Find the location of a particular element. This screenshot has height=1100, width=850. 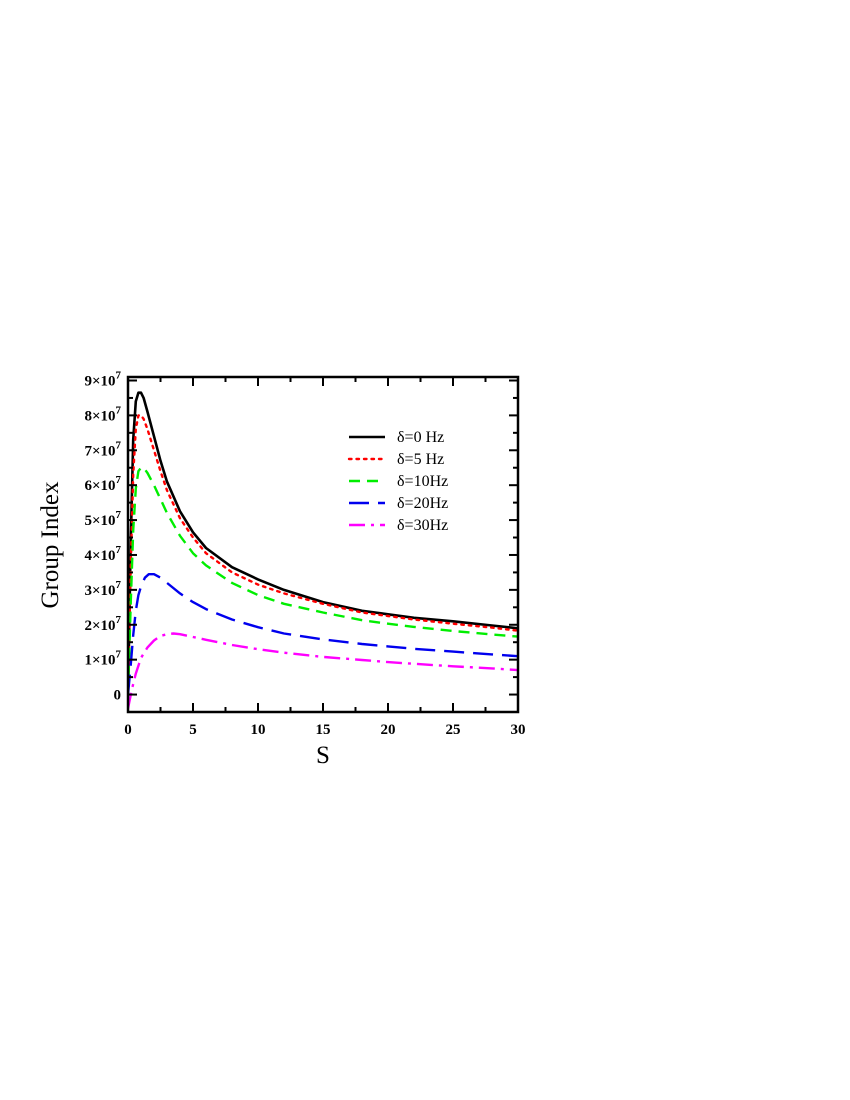

x-tick-label: 10 is located at coordinates (258, 730).